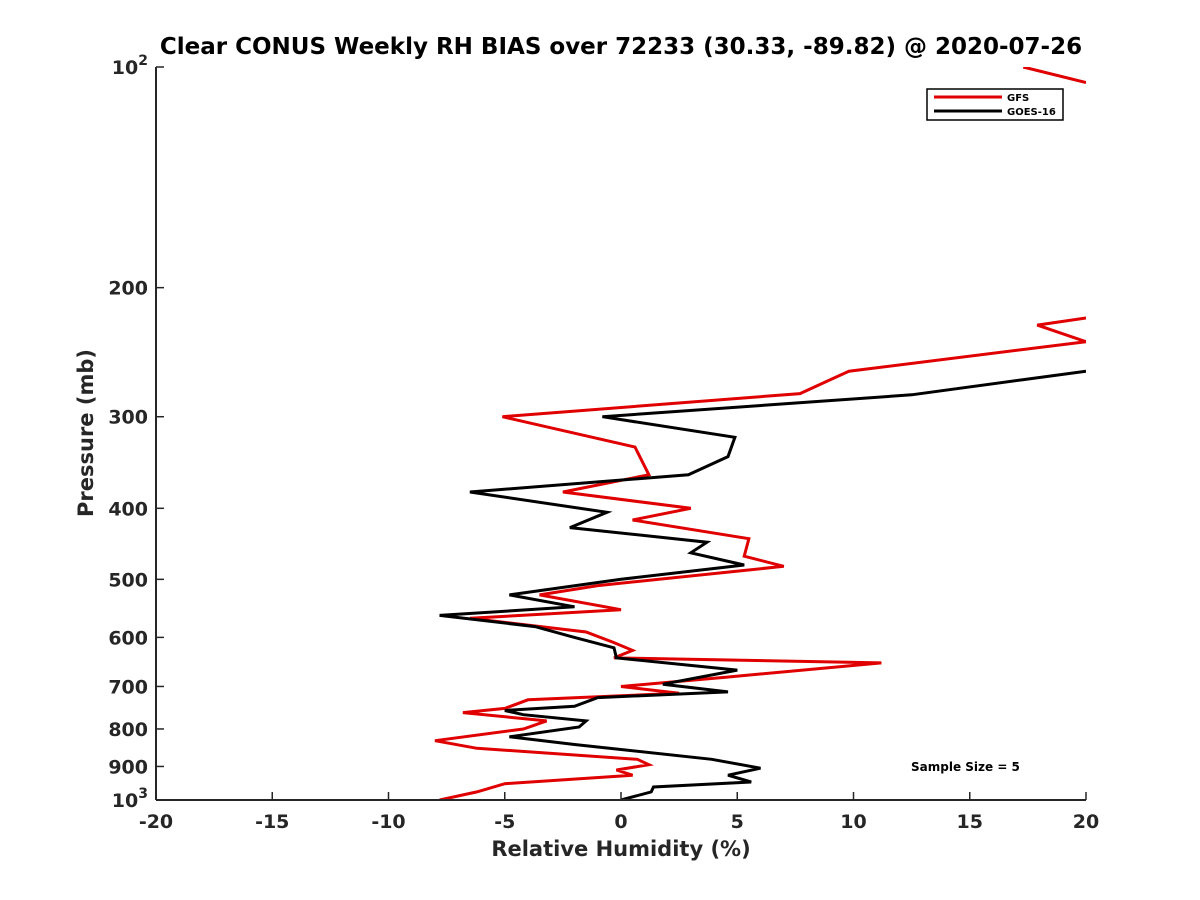 The height and width of the screenshot is (900, 1200). Describe the element at coordinates (156, 822) in the screenshot. I see `x-tick-label: -20` at that location.